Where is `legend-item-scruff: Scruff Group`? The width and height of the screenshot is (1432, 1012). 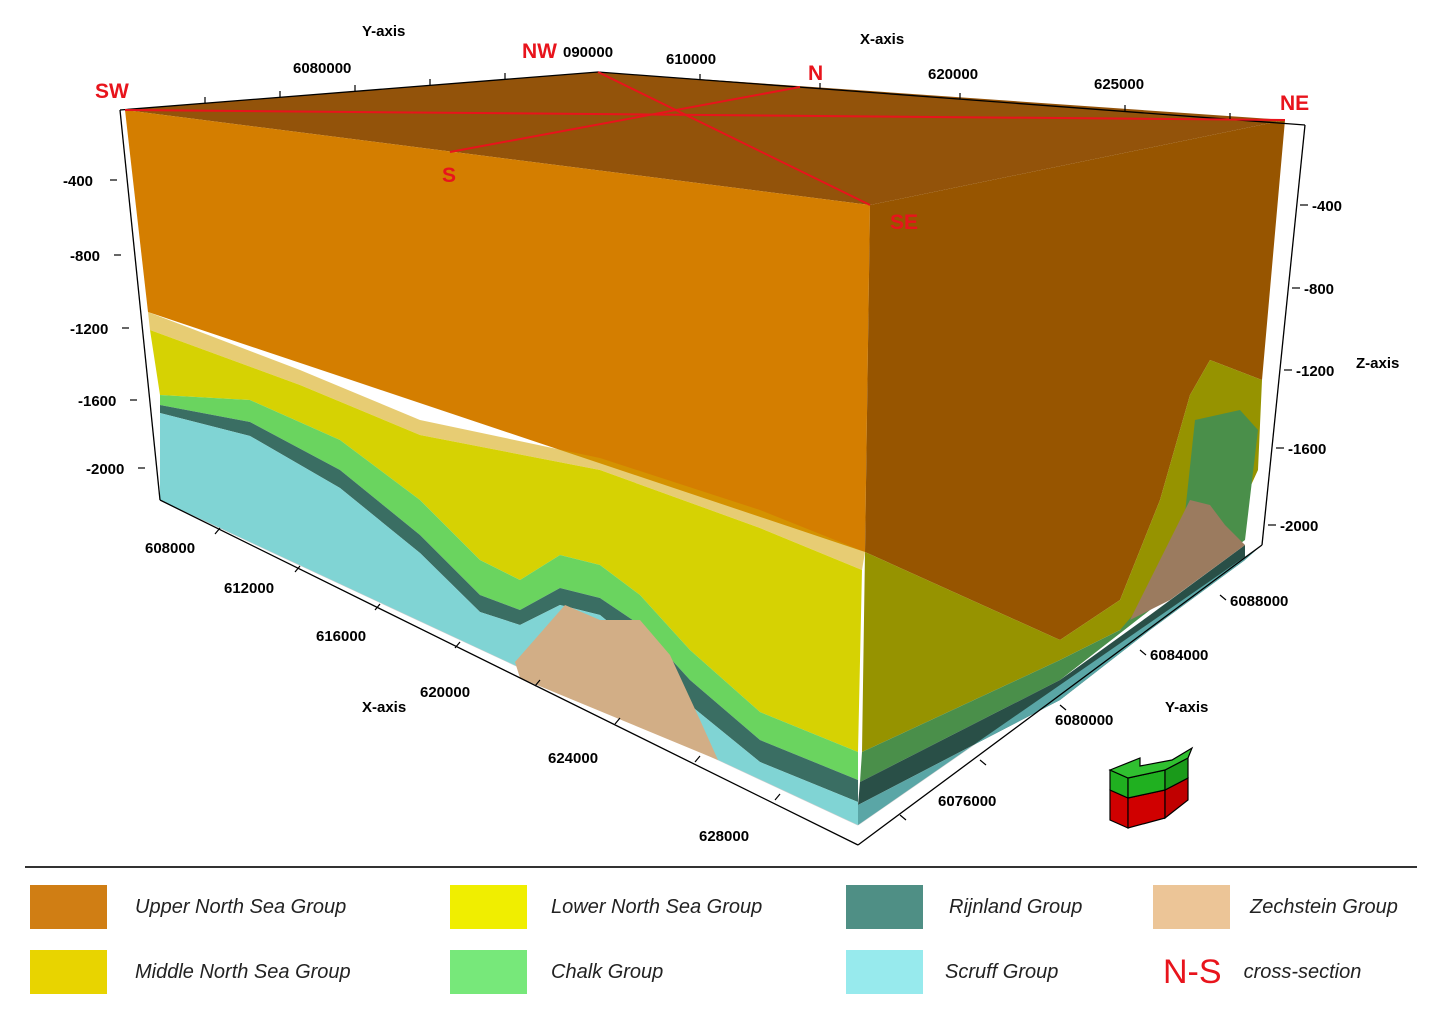 legend-item-scruff: Scruff Group is located at coordinates (952, 972).